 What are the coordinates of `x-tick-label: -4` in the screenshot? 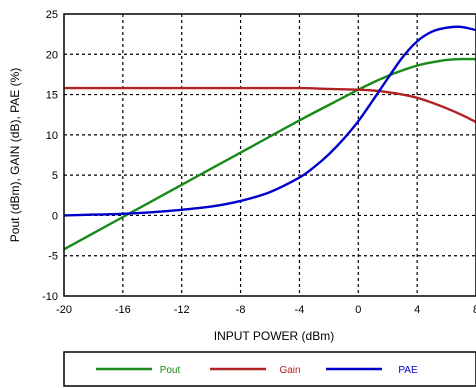 It's located at (300, 310).